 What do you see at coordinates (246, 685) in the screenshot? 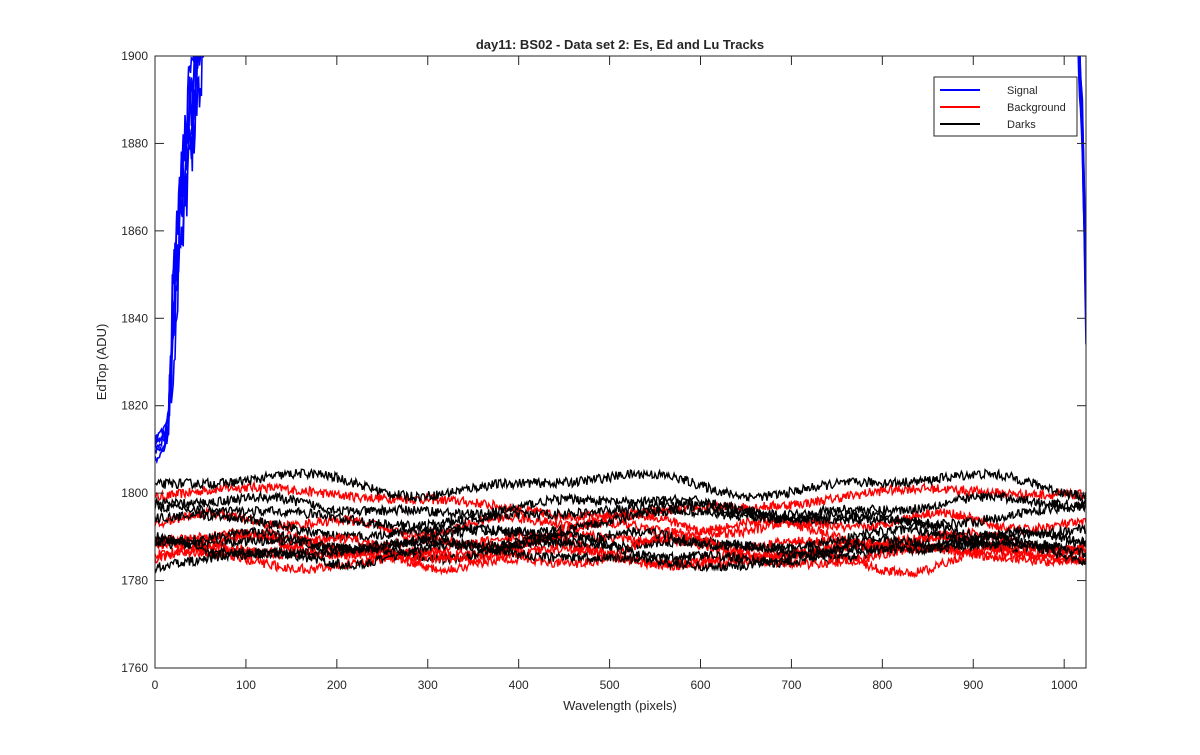
I see `x-tick-label-100: 100` at bounding box center [246, 685].